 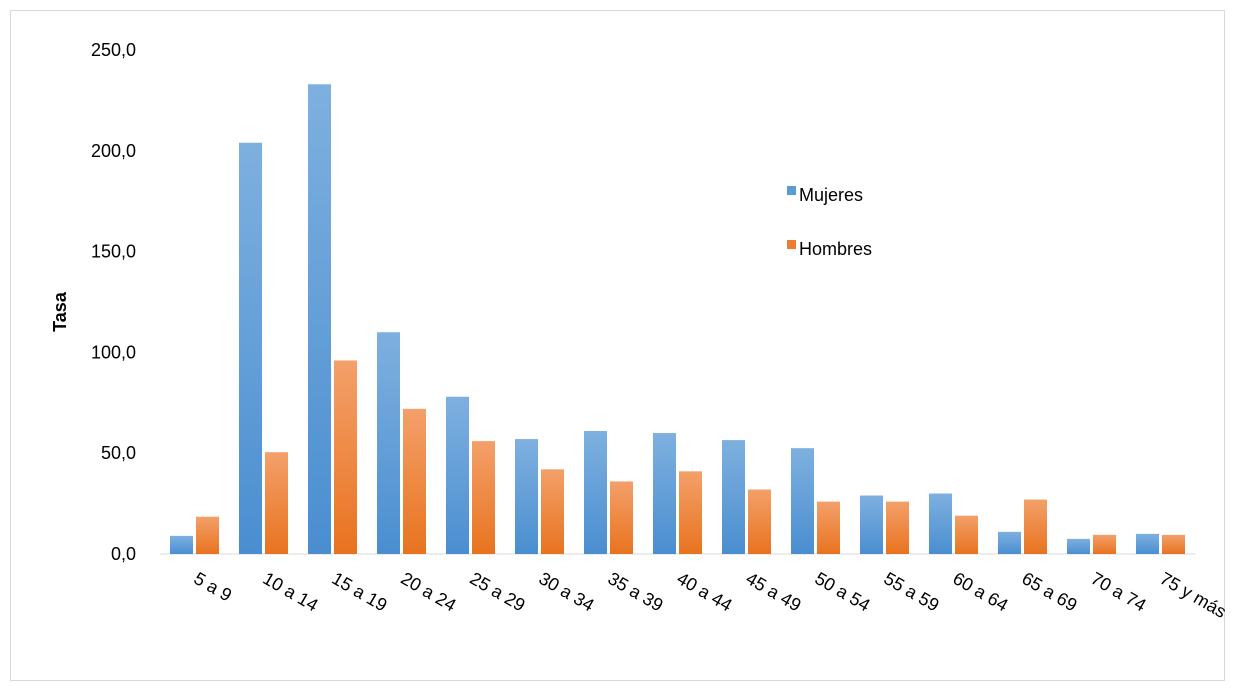 I want to click on x-tick-label: 45 a 49, so click(x=774, y=591).